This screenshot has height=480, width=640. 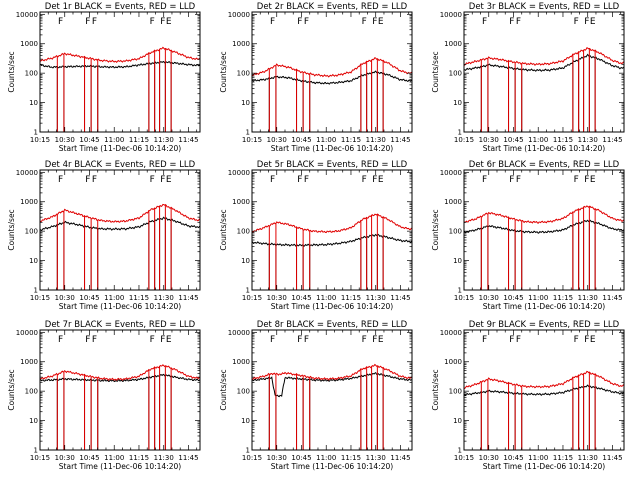 What do you see at coordinates (464, 140) in the screenshot?
I see `x-tick-label: 10:15` at bounding box center [464, 140].